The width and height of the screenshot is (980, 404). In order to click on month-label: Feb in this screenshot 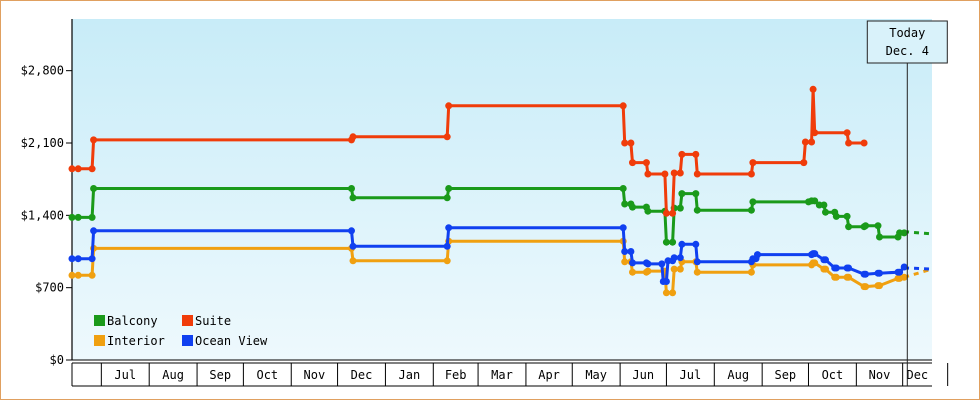, I will do `click(456, 375)`.